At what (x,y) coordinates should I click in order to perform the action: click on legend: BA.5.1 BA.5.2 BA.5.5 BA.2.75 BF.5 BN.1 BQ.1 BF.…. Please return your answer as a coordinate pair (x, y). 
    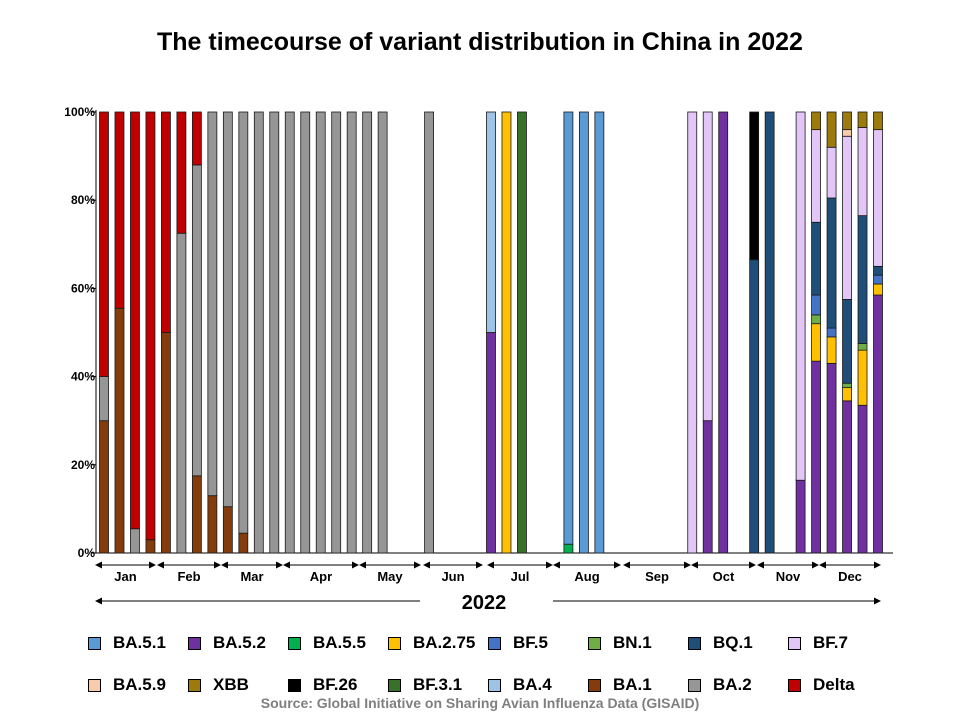
    Looking at the image, I should click on (498, 670).